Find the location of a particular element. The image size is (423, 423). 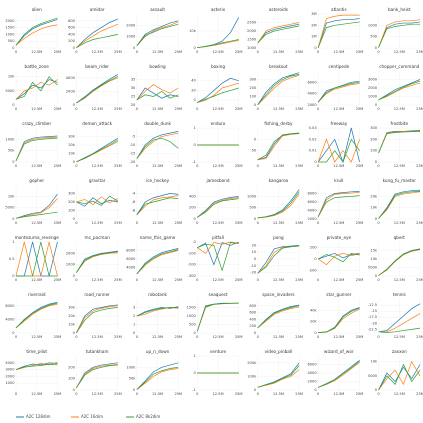

y-tick-label: 600 is located at coordinates (72, 28).